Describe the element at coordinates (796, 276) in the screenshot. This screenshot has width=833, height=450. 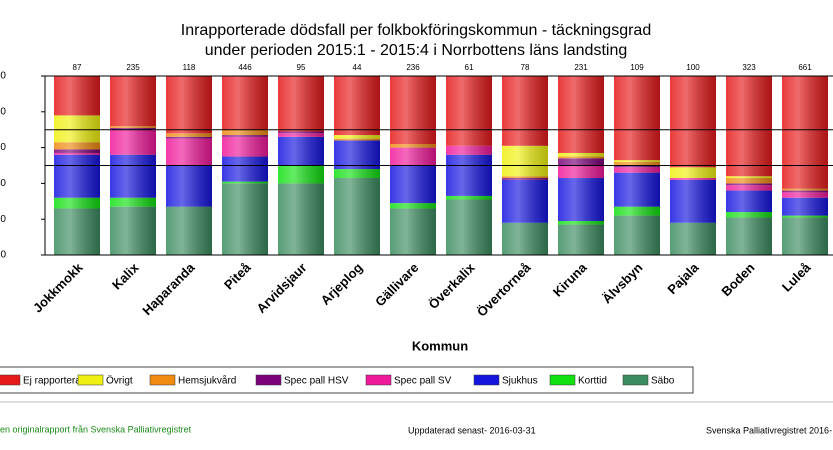
I see `x-tick-label: Luleå` at that location.